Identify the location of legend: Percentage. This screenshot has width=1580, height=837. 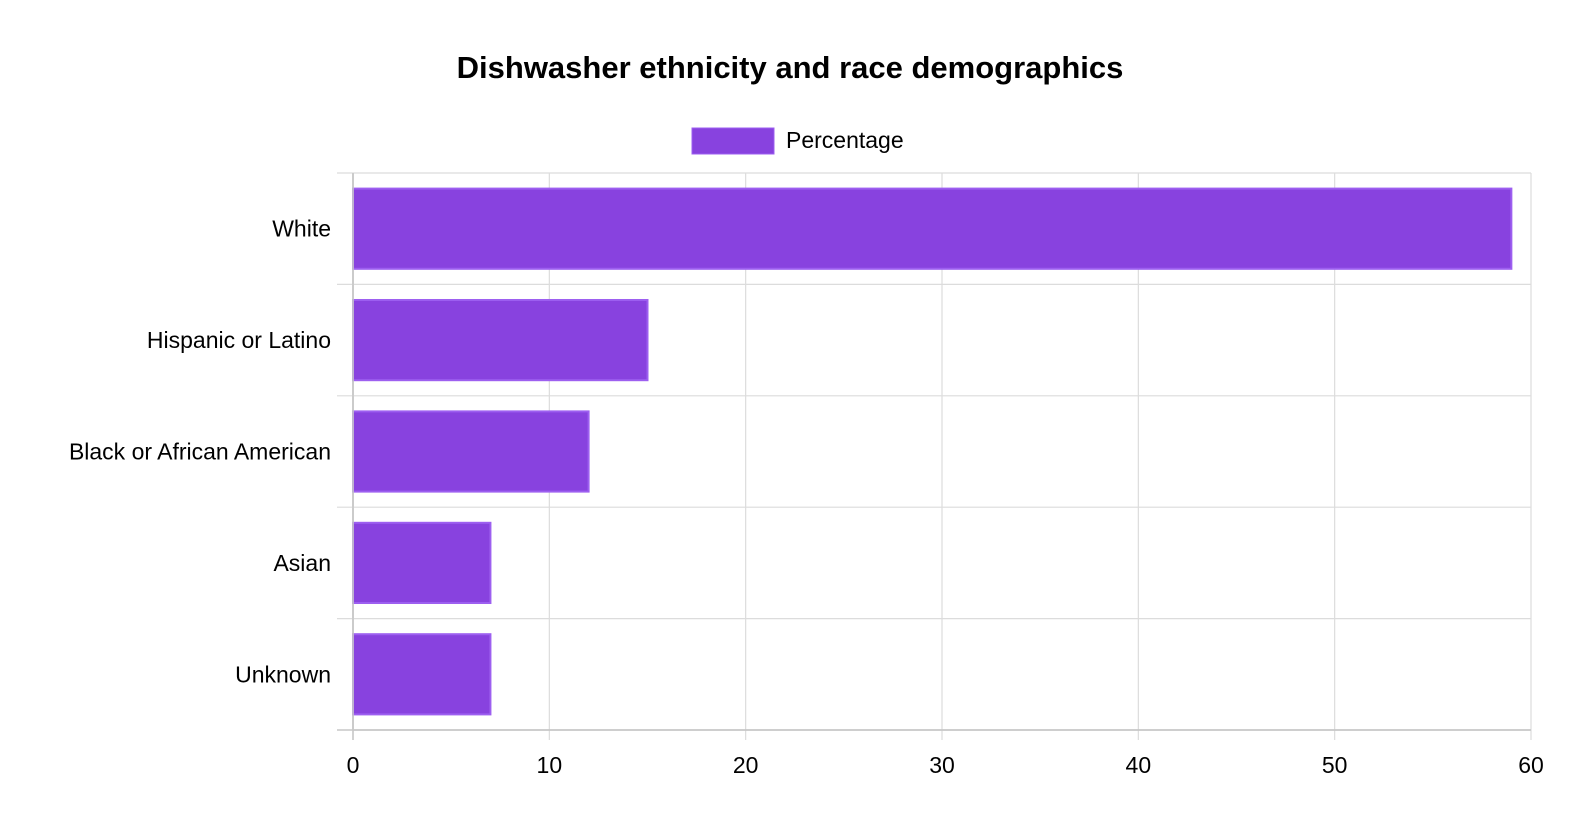
(797, 141).